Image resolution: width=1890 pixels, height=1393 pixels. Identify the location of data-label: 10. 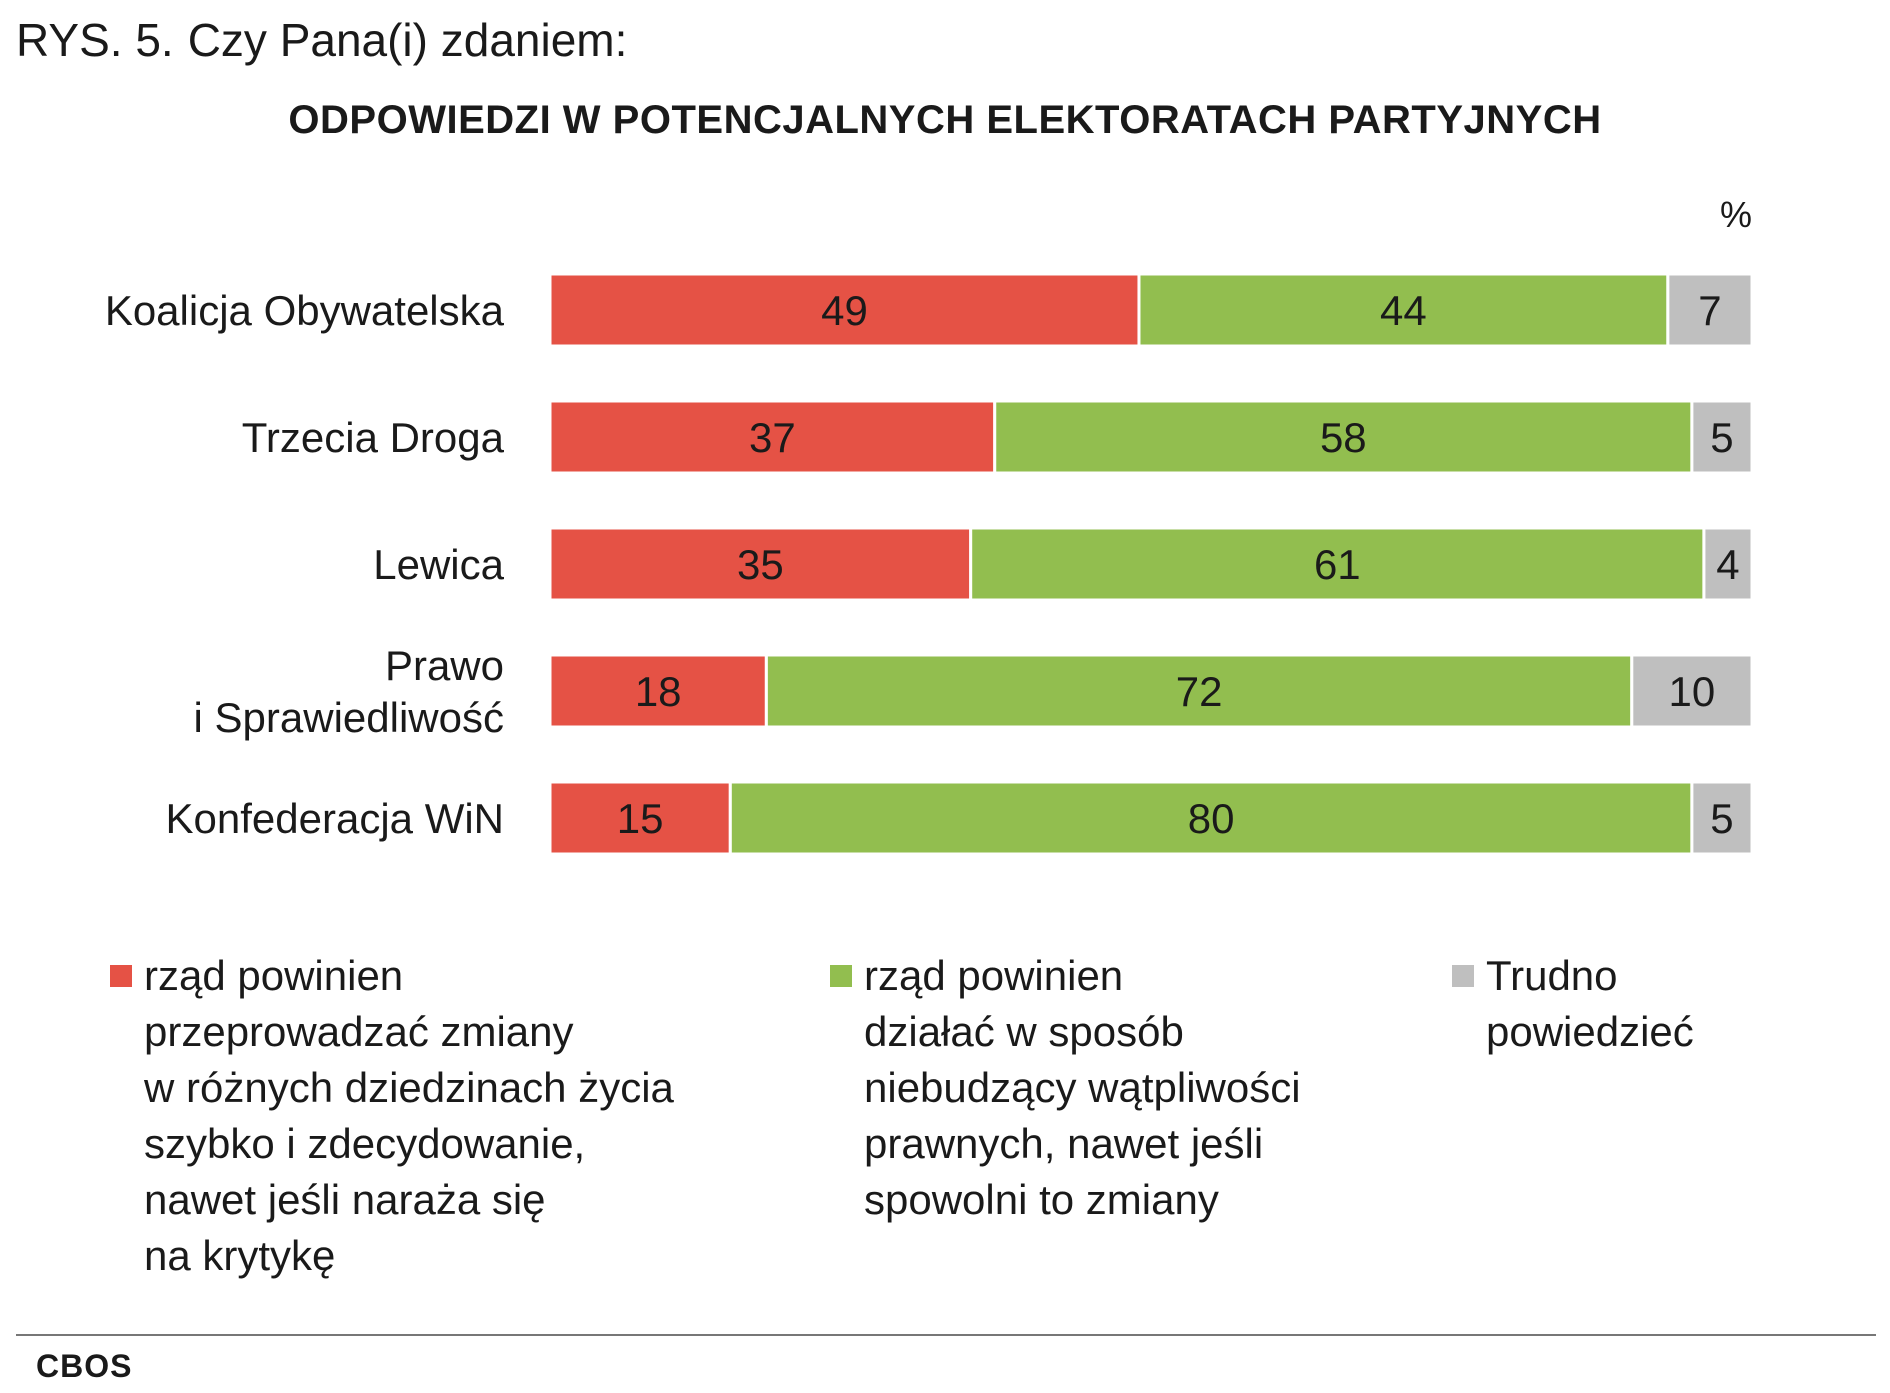
(1692, 691).